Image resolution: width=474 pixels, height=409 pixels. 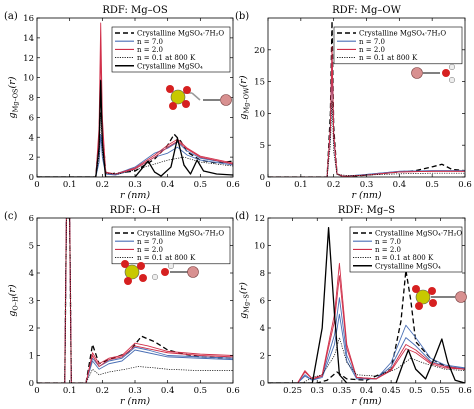 I want to click on panel-label: (b), so click(x=242, y=16).